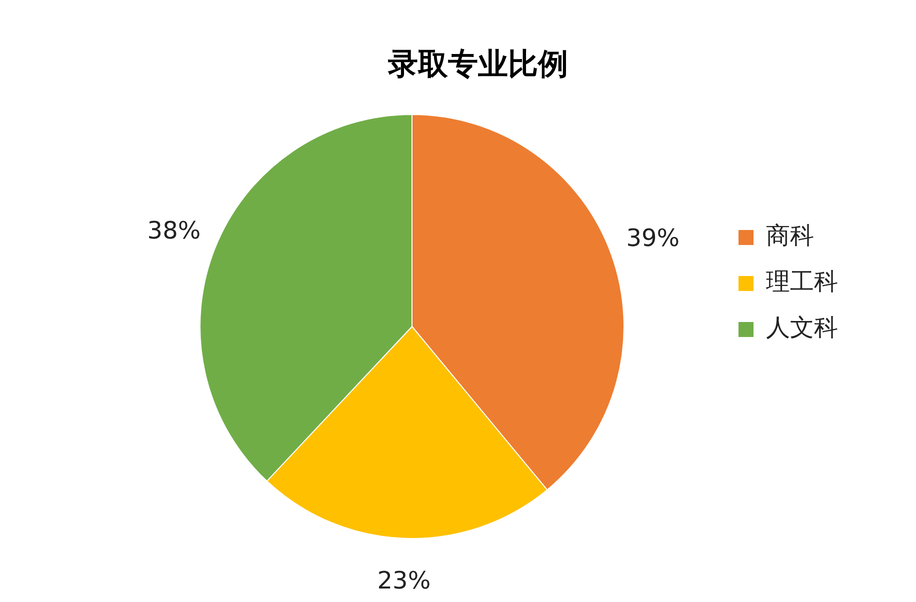  What do you see at coordinates (802, 328) in the screenshot?
I see `legend-label: 人文科` at bounding box center [802, 328].